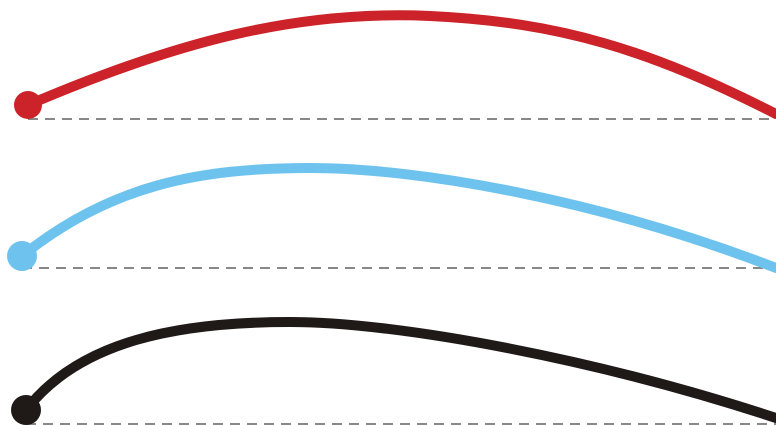  What do you see at coordinates (28, 105) in the screenshot?
I see `origin-point-red` at bounding box center [28, 105].